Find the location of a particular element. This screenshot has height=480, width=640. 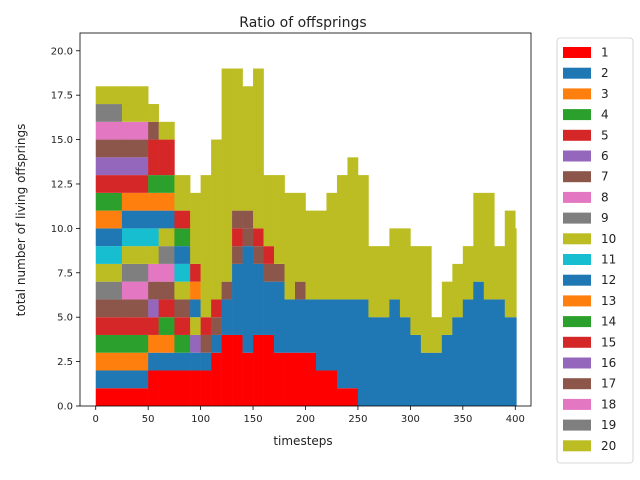

legend-label-20: 20 is located at coordinates (608, 446).